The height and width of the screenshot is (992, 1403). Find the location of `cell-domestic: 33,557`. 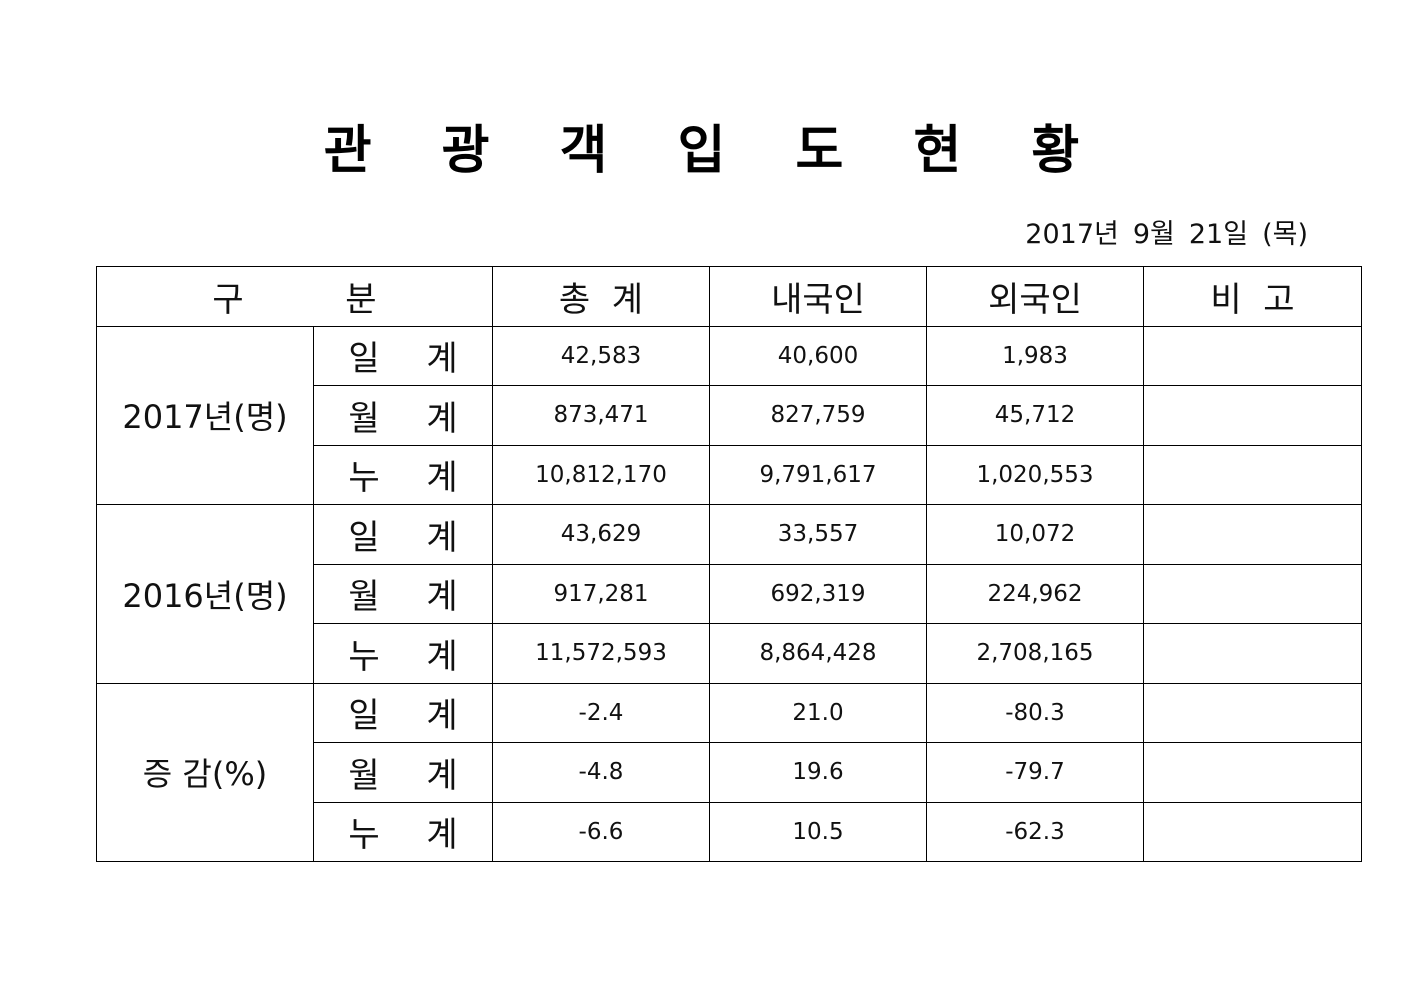

cell-domestic: 33,557 is located at coordinates (818, 534).